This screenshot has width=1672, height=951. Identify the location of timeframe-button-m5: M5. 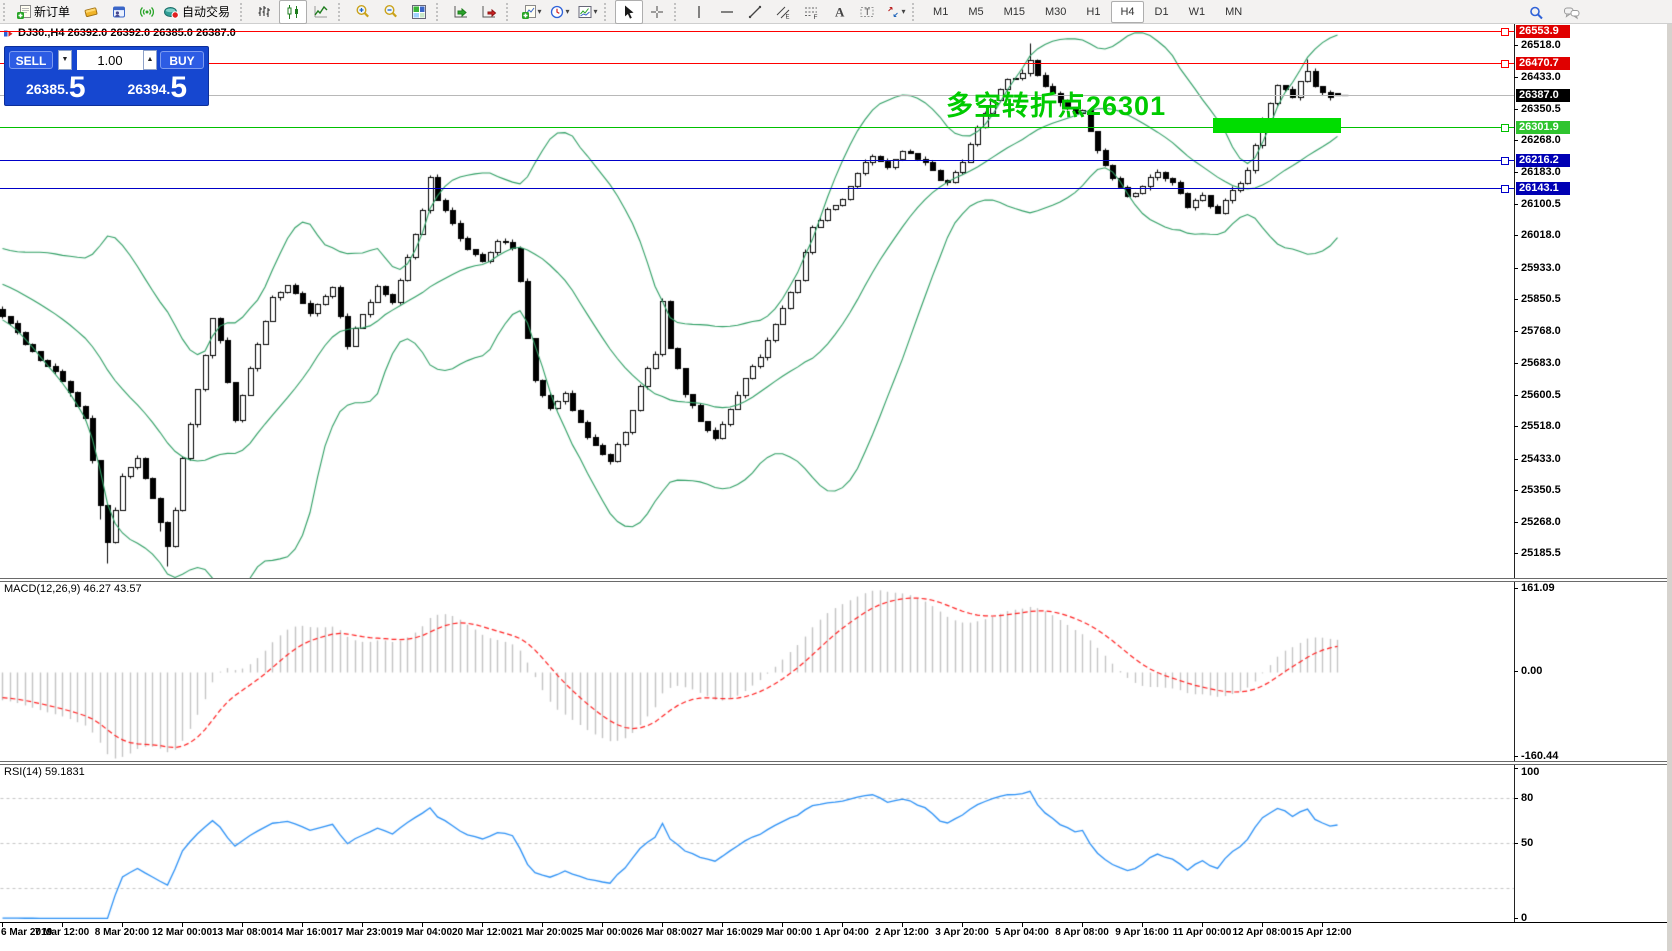
(976, 11).